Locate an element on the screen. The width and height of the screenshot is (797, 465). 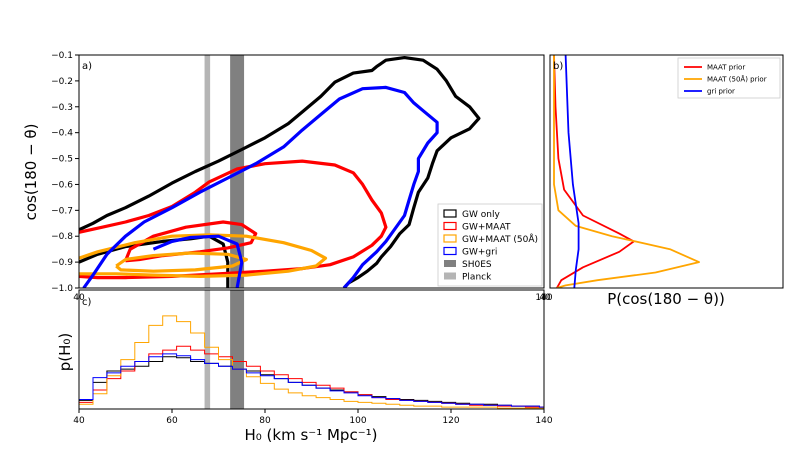
c-x-tick-label: 140 is located at coordinates (543, 421).